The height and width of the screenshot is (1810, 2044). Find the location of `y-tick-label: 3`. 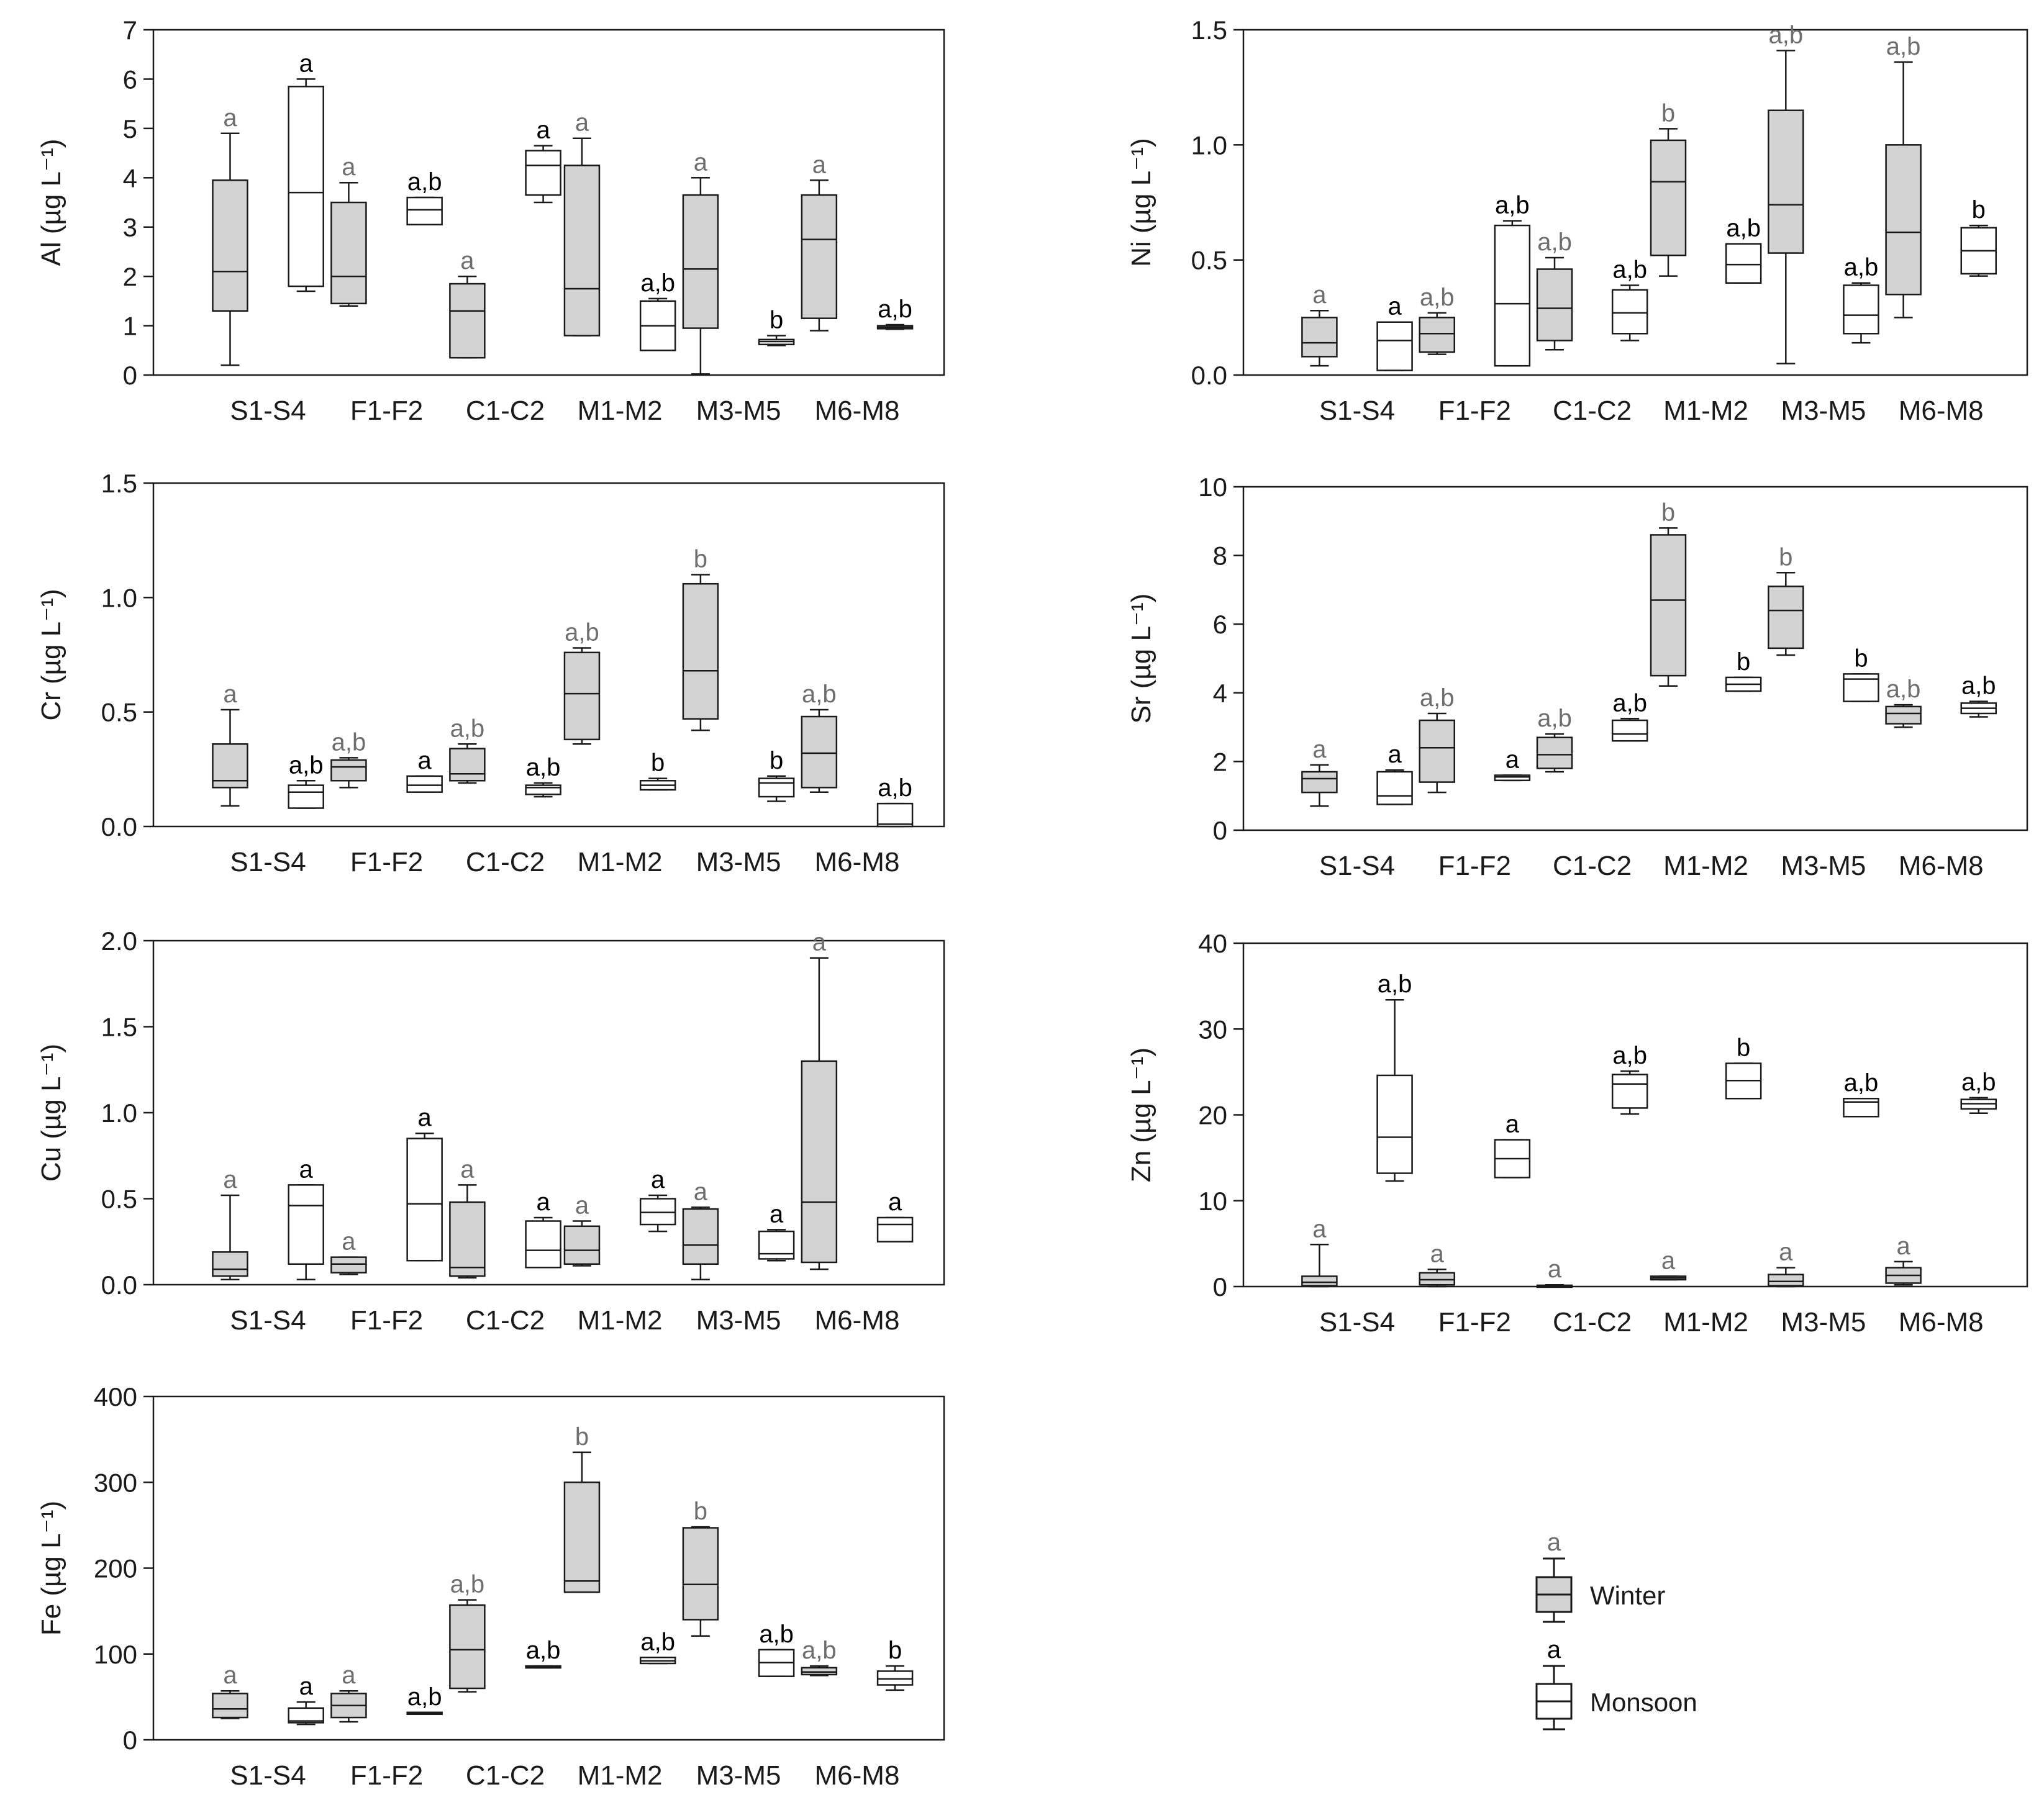

y-tick-label: 3 is located at coordinates (130, 227).